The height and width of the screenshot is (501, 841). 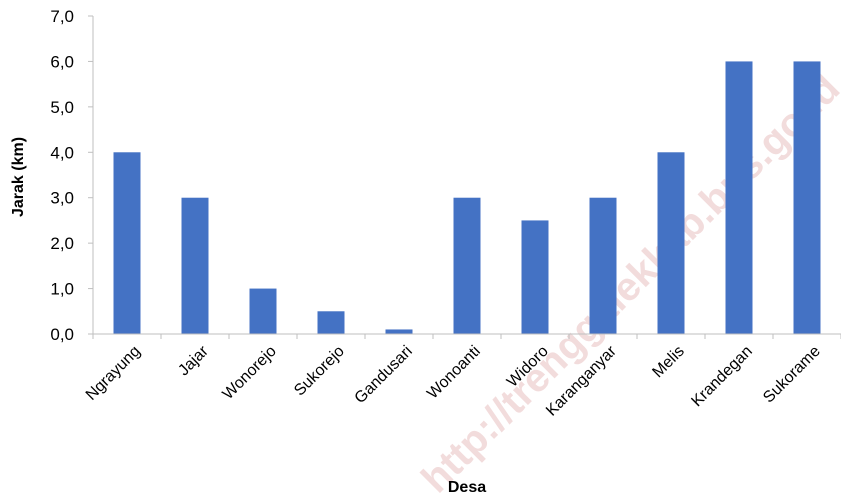 I want to click on y-tick-label: 3,0, so click(x=62, y=198).